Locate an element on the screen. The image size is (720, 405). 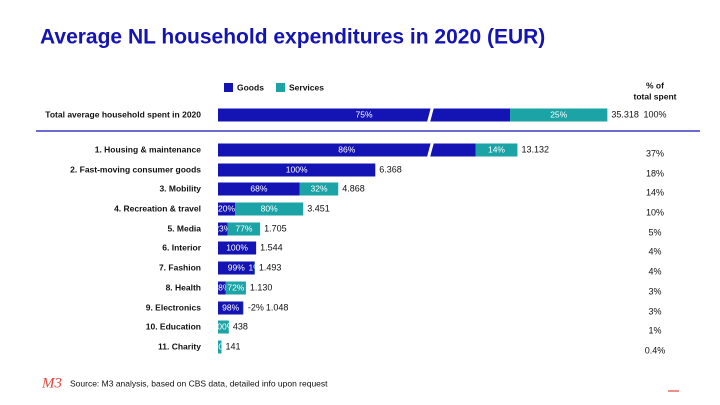
category-label: 9. Electronics is located at coordinates (174, 307).